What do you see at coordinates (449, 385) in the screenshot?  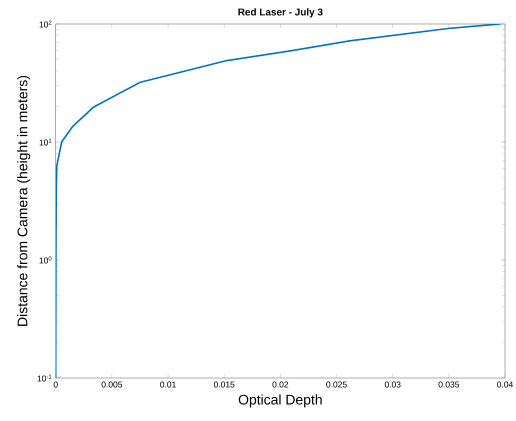 I see `x-tick-label: 0.035` at bounding box center [449, 385].